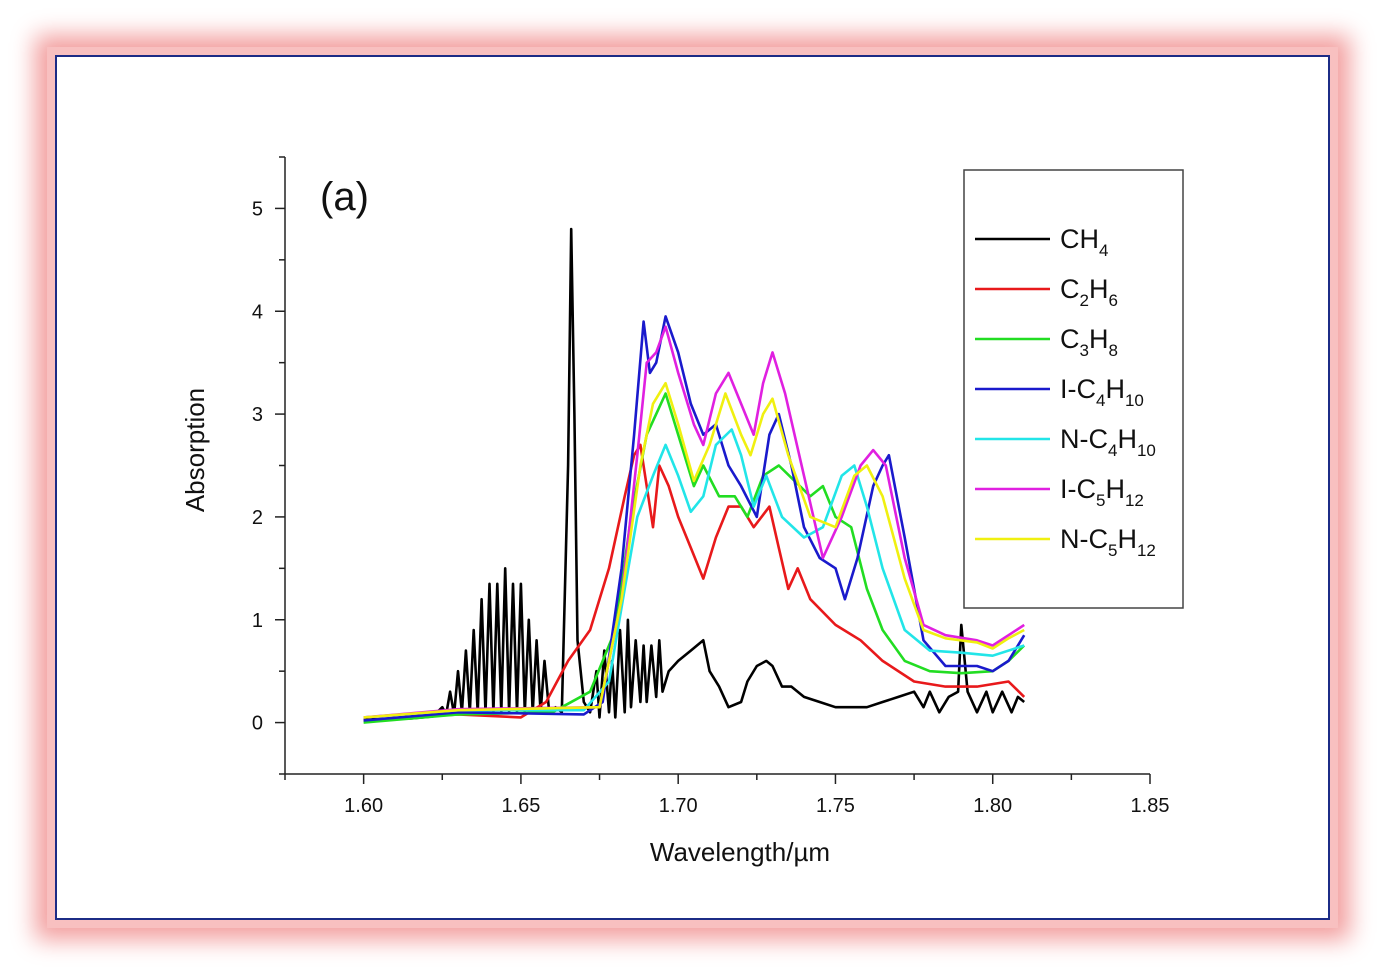 This screenshot has width=1384, height=974. Describe the element at coordinates (344, 197) in the screenshot. I see `panel-label: (a)` at that location.